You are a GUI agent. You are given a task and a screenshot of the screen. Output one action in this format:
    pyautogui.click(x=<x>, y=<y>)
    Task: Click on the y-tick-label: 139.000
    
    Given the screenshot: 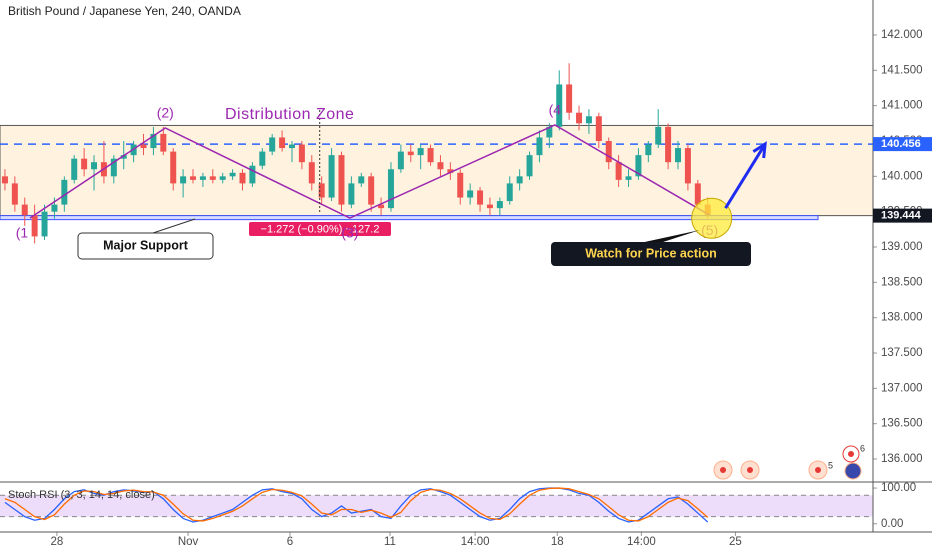 What is the action you would take?
    pyautogui.click(x=902, y=247)
    